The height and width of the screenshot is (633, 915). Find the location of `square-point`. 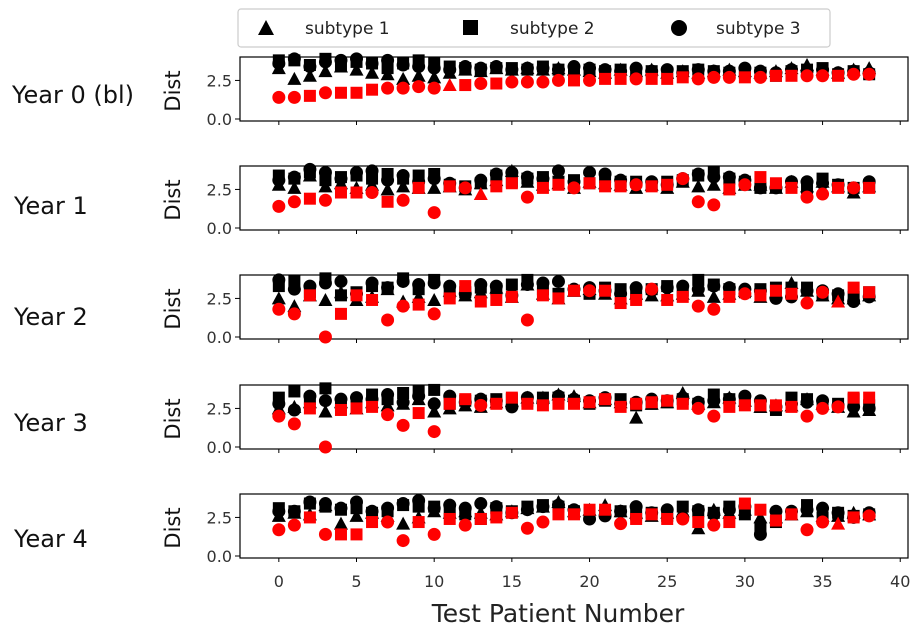

square-point is located at coordinates (341, 295).